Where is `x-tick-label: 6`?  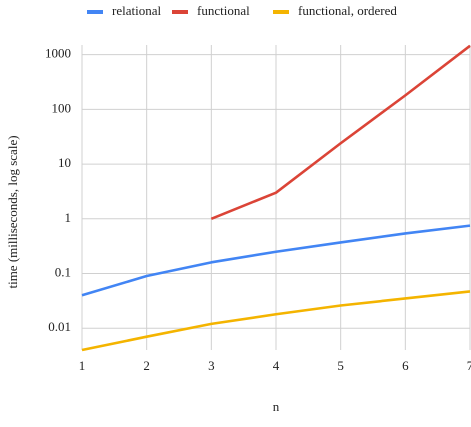
x-tick-label: 6 is located at coordinates (405, 365).